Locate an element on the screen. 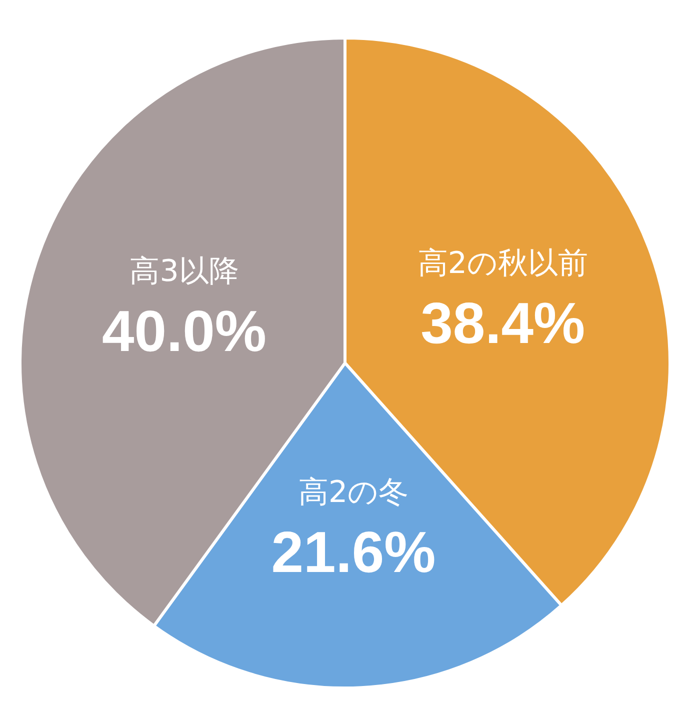 This screenshot has height=720, width=680. data-label: 21.6% is located at coordinates (353, 552).